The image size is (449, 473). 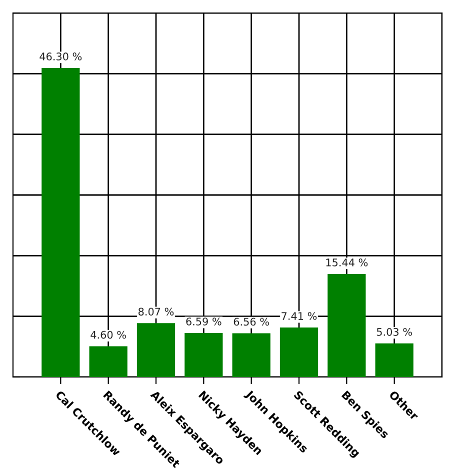 I want to click on data-label: 6.56 %, so click(x=251, y=322).